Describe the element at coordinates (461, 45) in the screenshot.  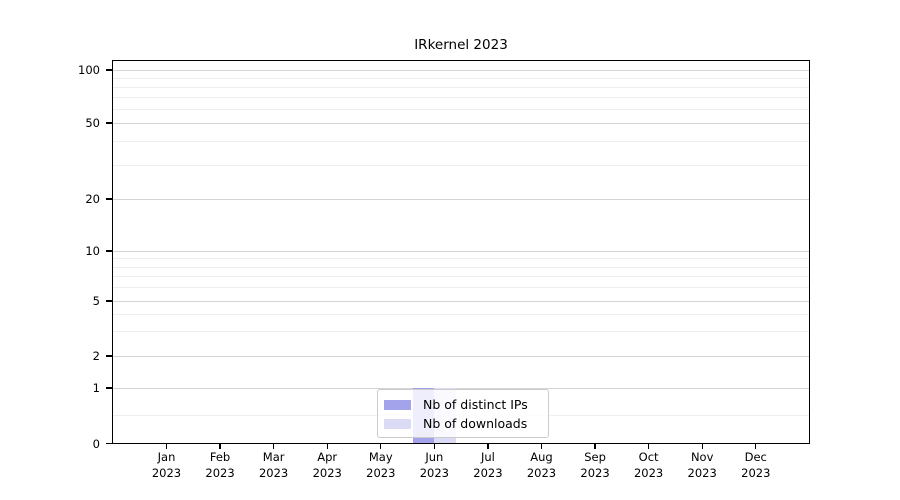
I see `chart-title: IRkernel 2023` at that location.